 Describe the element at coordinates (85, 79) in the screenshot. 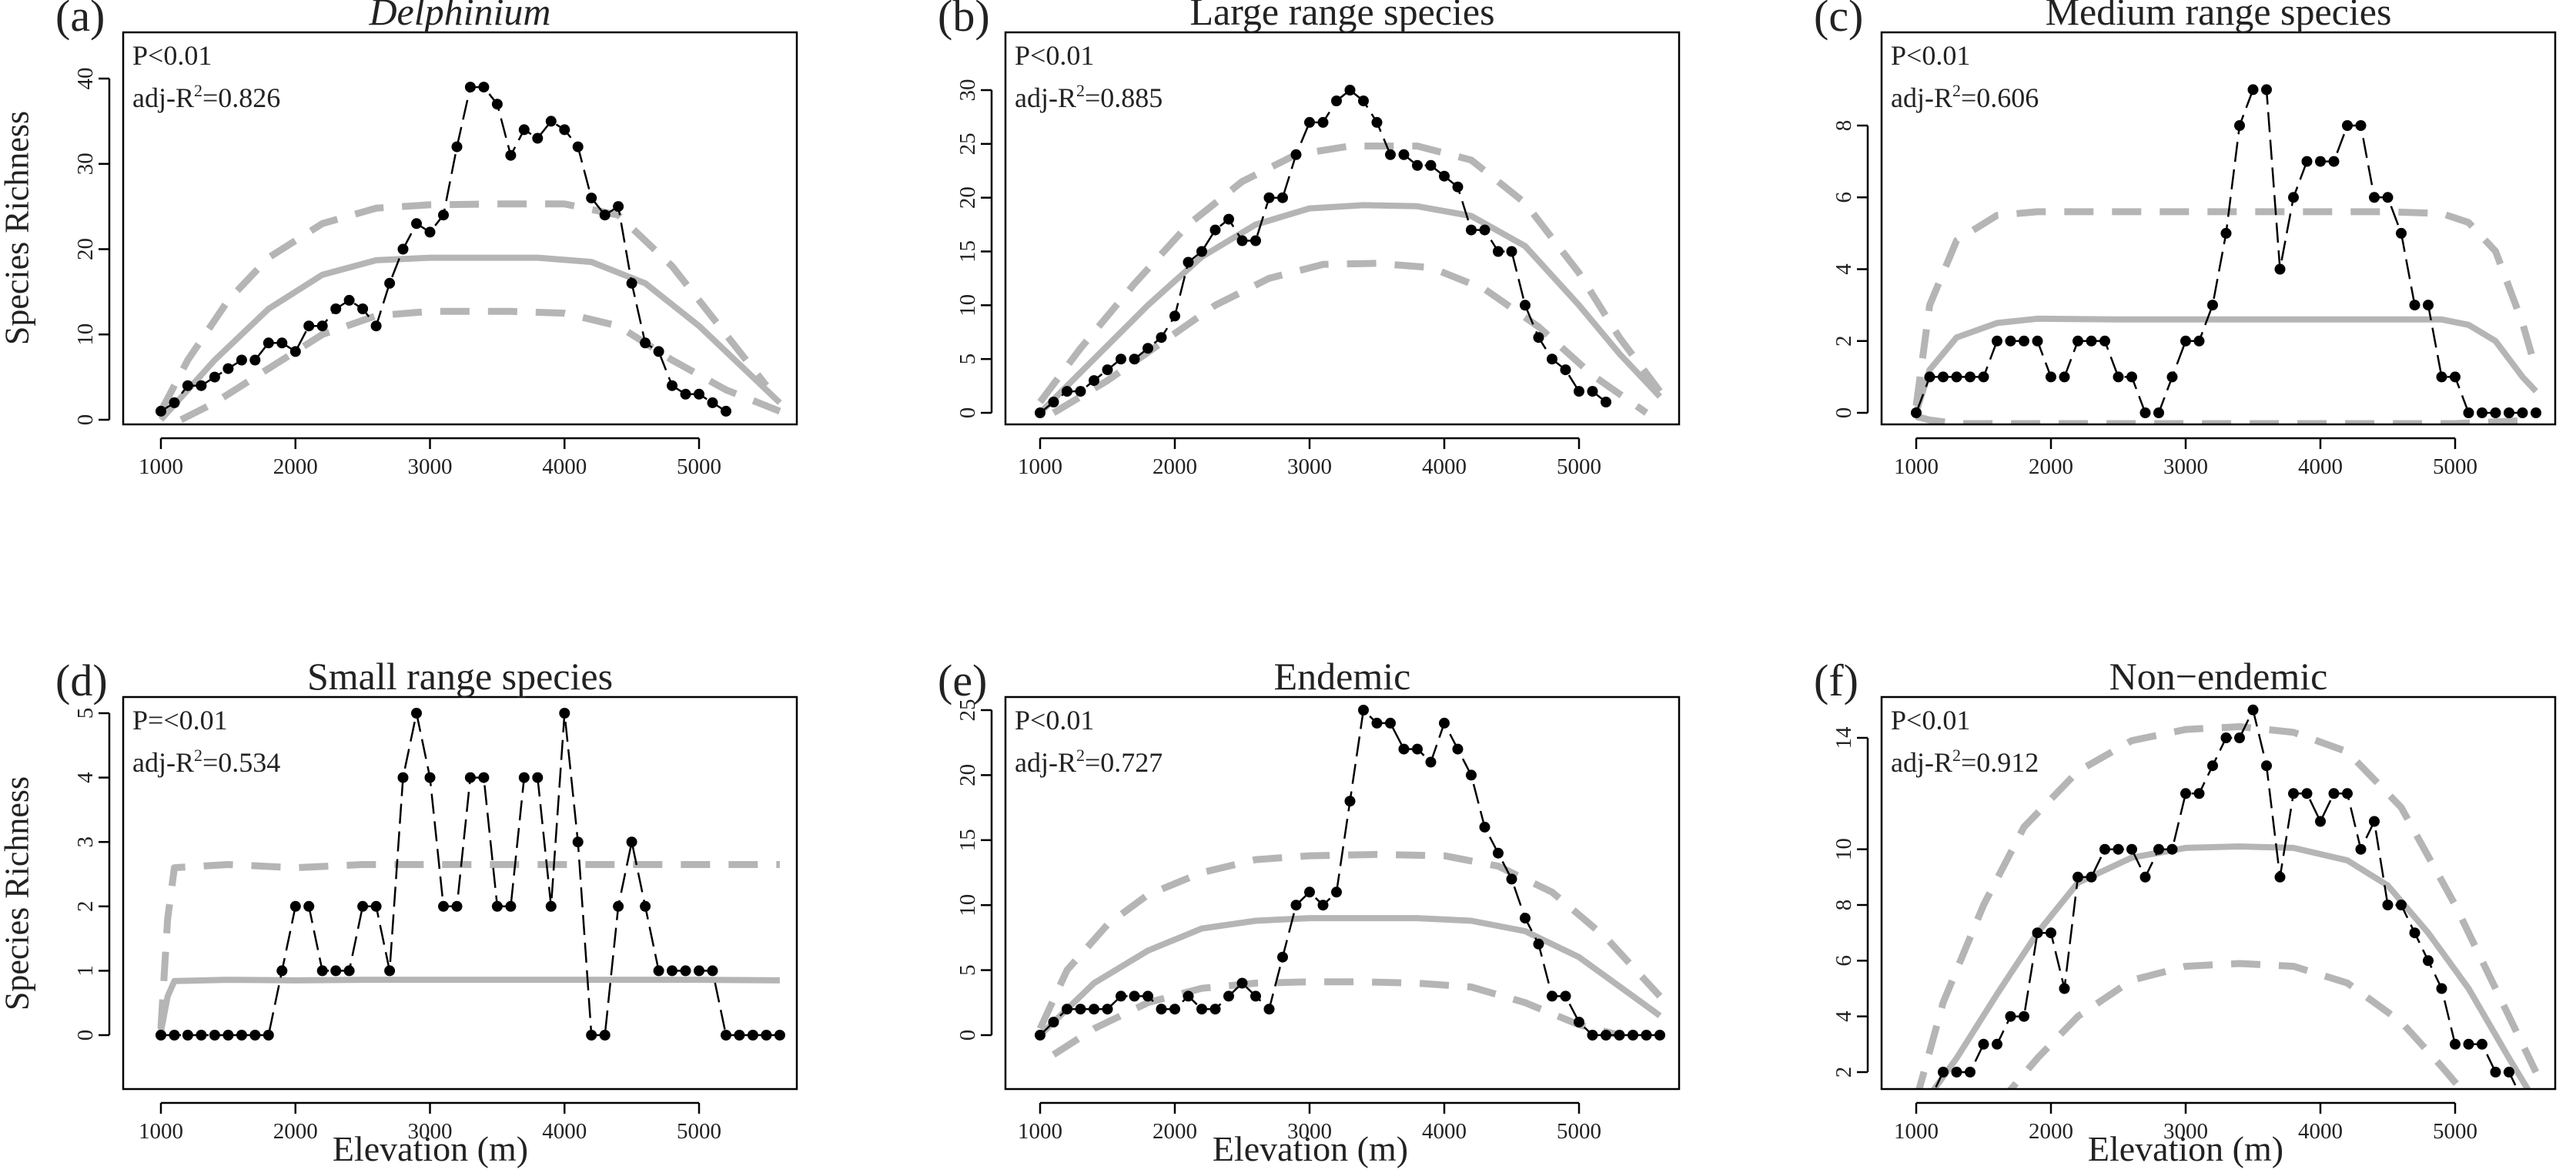

I see `y-tick-label: 40` at that location.